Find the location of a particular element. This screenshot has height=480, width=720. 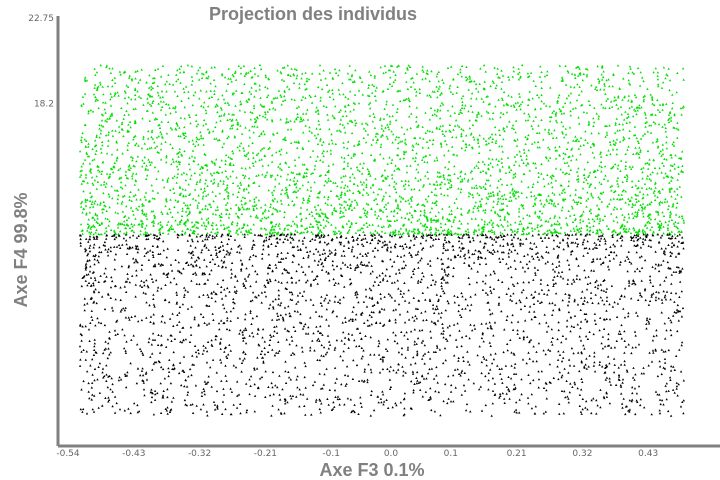

x-tick-label: 0.1 is located at coordinates (451, 454).